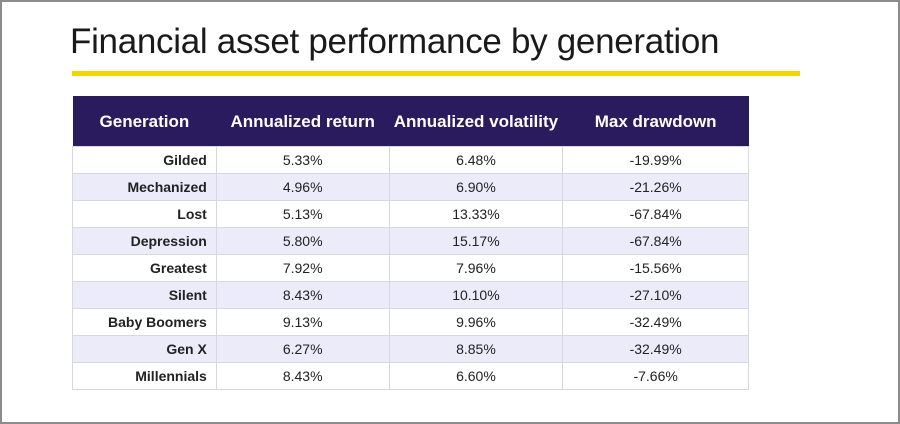 Image resolution: width=900 pixels, height=424 pixels. I want to click on cell-return: 9.13%, so click(302, 322).